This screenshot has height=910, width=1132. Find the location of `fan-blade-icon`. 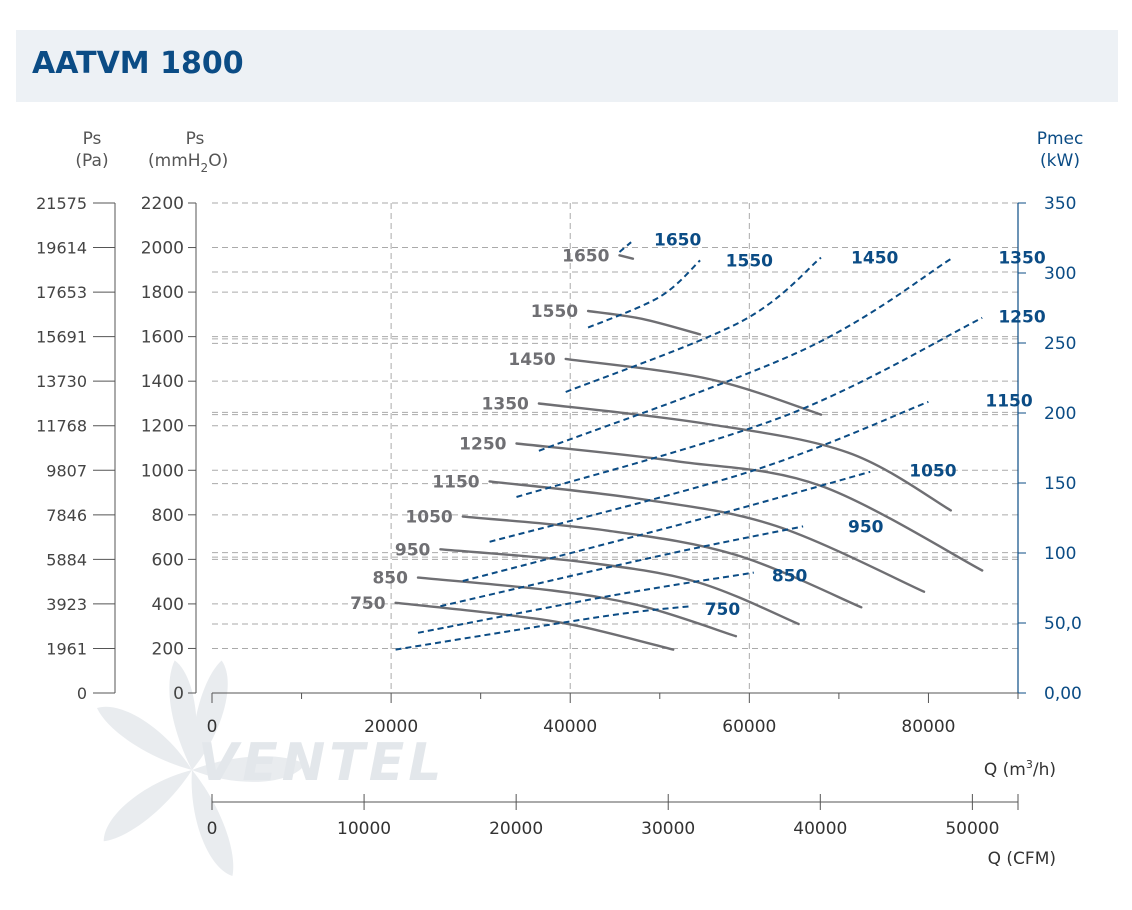

fan-blade-icon is located at coordinates (201, 768).